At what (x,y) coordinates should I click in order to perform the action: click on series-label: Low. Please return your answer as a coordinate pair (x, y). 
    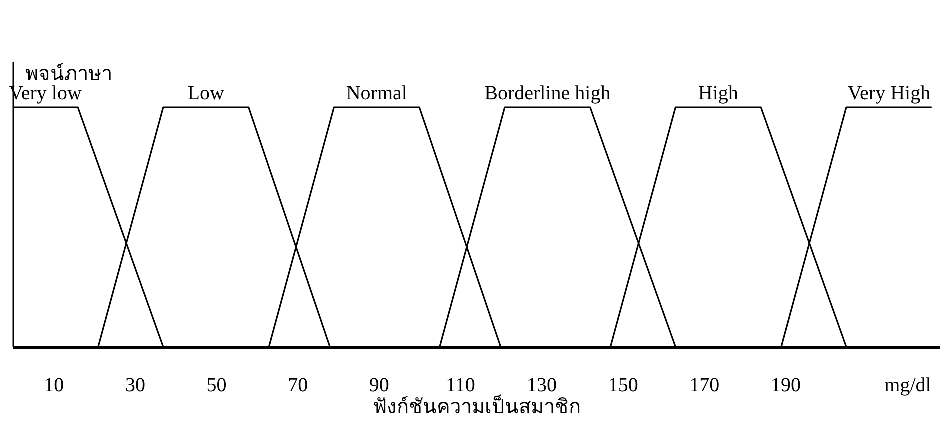
    Looking at the image, I should click on (207, 93).